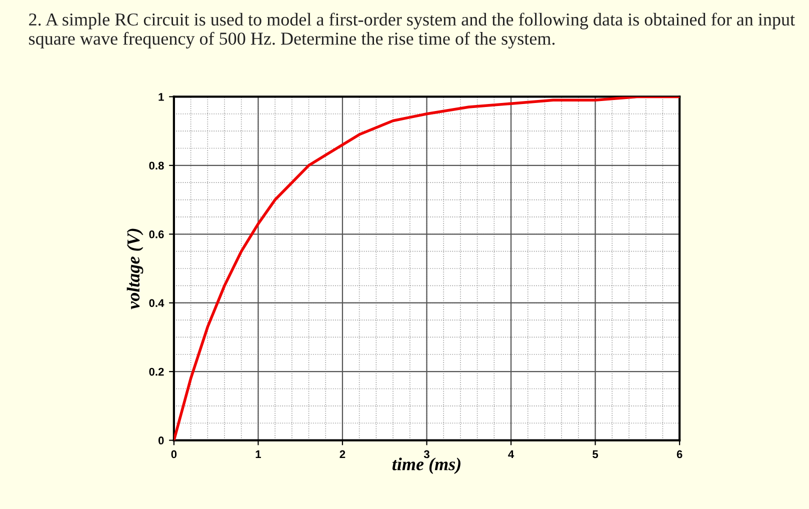 This screenshot has height=509, width=809. What do you see at coordinates (174, 454) in the screenshot?
I see `x-tick-label: 0` at bounding box center [174, 454].